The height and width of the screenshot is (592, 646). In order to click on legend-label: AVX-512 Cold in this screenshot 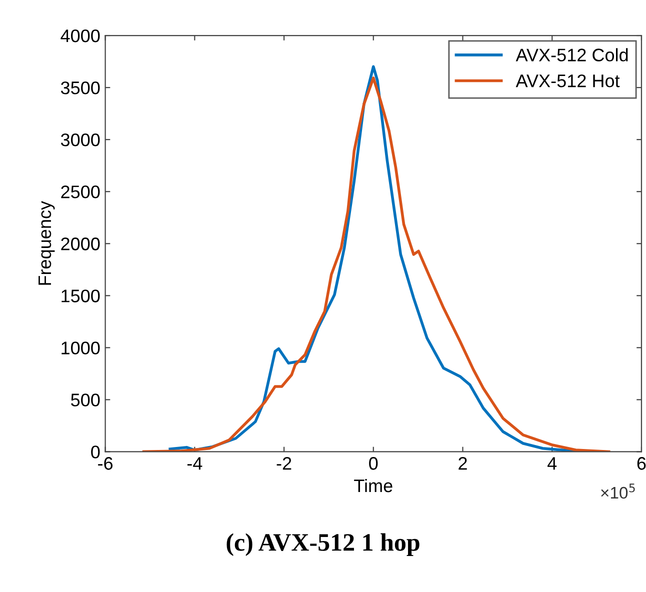, I will do `click(572, 55)`.